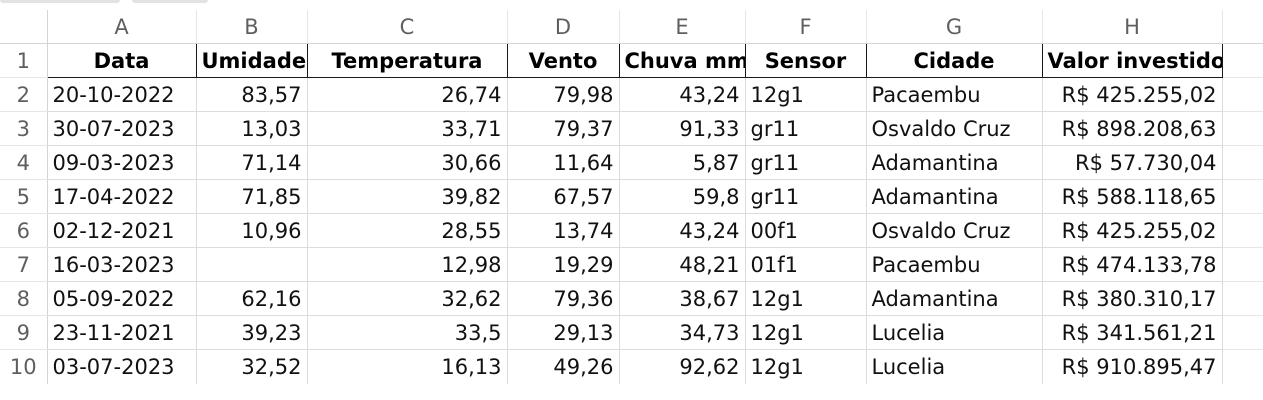  I want to click on column-header-a: A, so click(122, 27).